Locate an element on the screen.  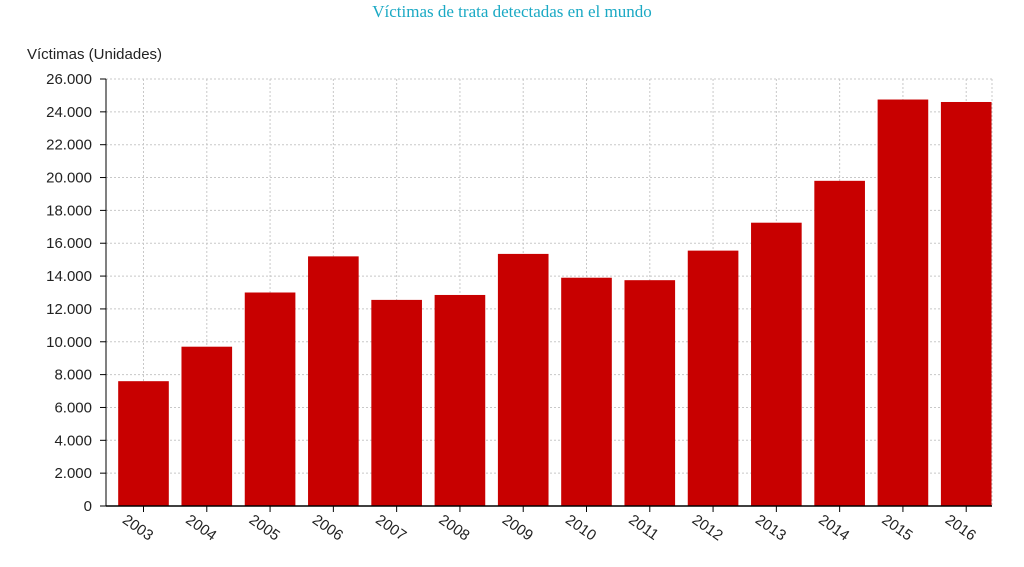
x-tick-label: 2007 is located at coordinates (390, 527).